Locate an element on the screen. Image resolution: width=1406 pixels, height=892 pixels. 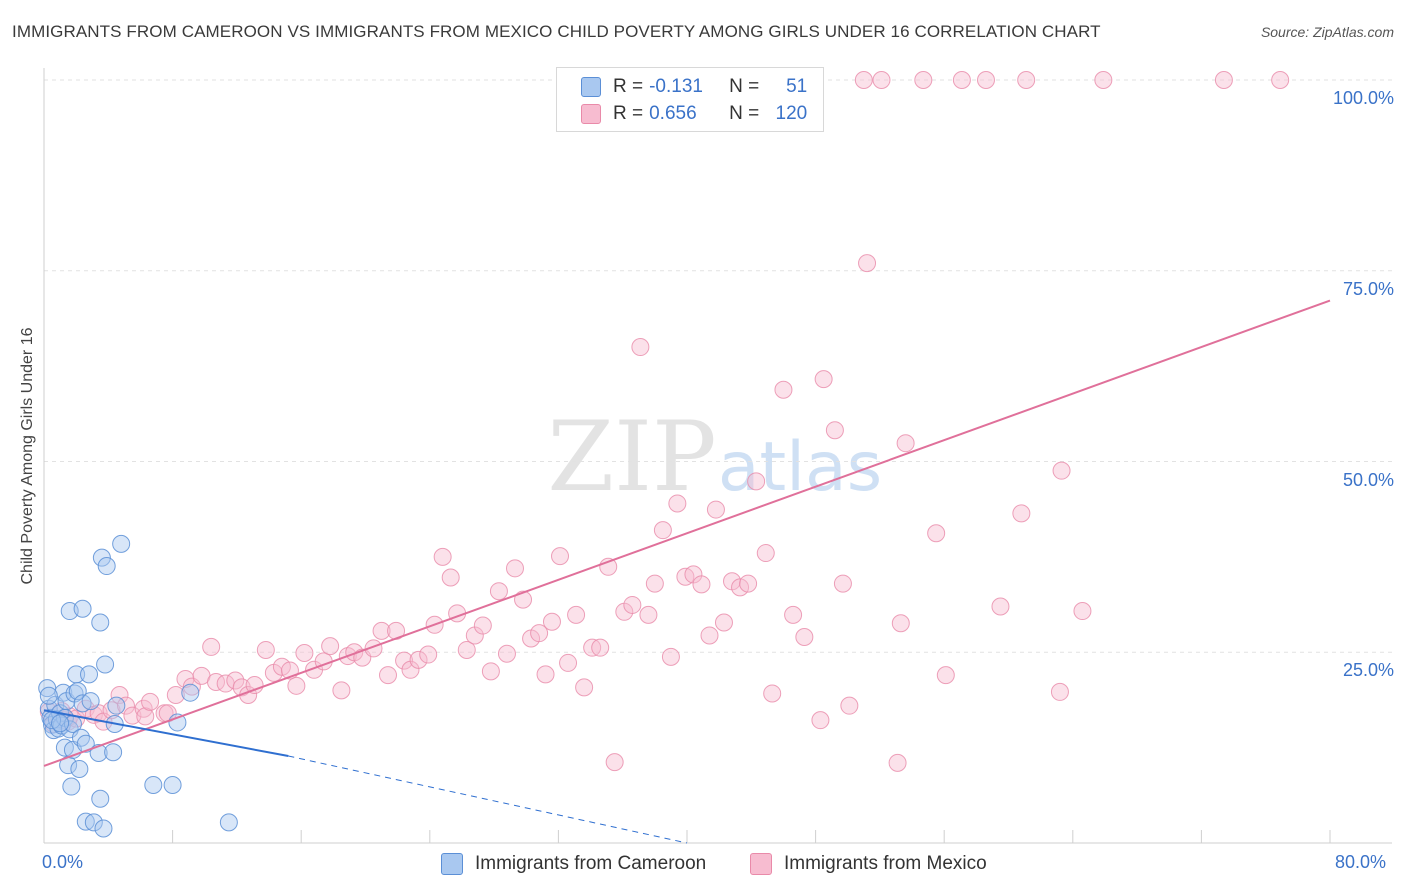
mexico-legend-label: Immigrants from Mexico is located at coordinates (885, 863).